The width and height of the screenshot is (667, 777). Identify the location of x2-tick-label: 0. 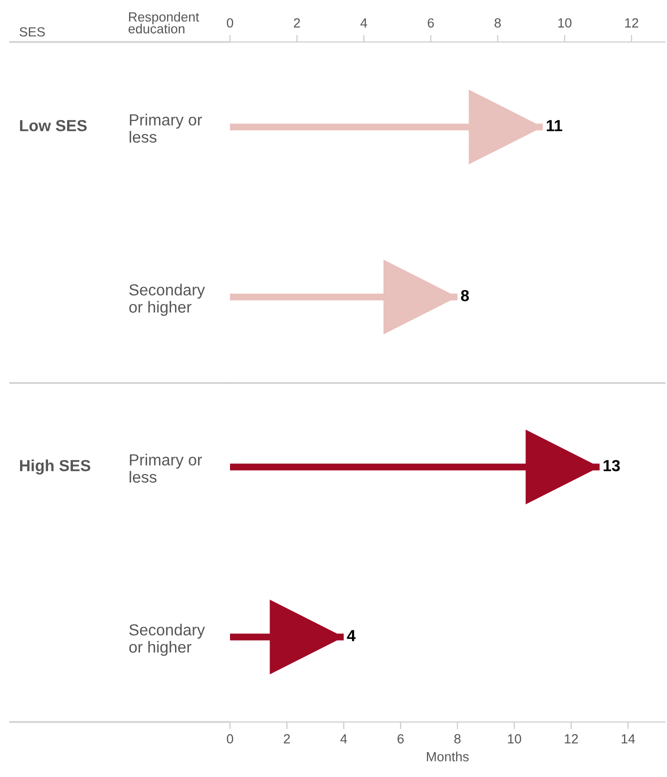
(230, 23).